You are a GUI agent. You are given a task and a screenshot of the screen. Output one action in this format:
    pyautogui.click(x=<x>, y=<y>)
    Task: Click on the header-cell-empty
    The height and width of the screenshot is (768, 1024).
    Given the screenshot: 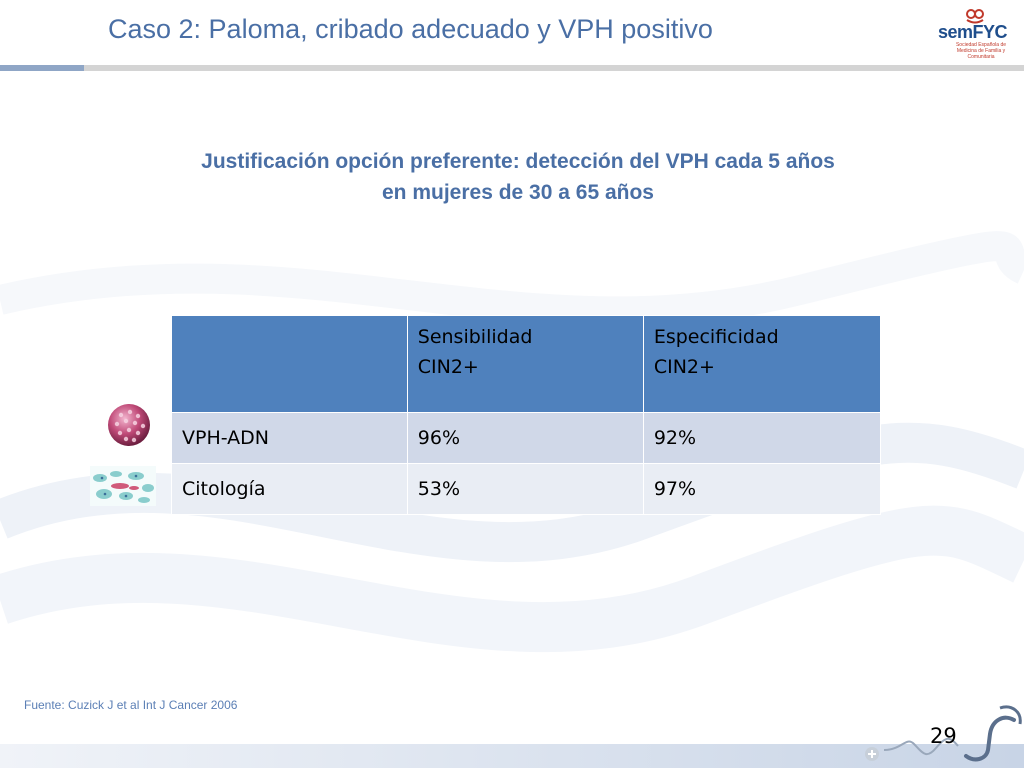 What is the action you would take?
    pyautogui.click(x=289, y=364)
    